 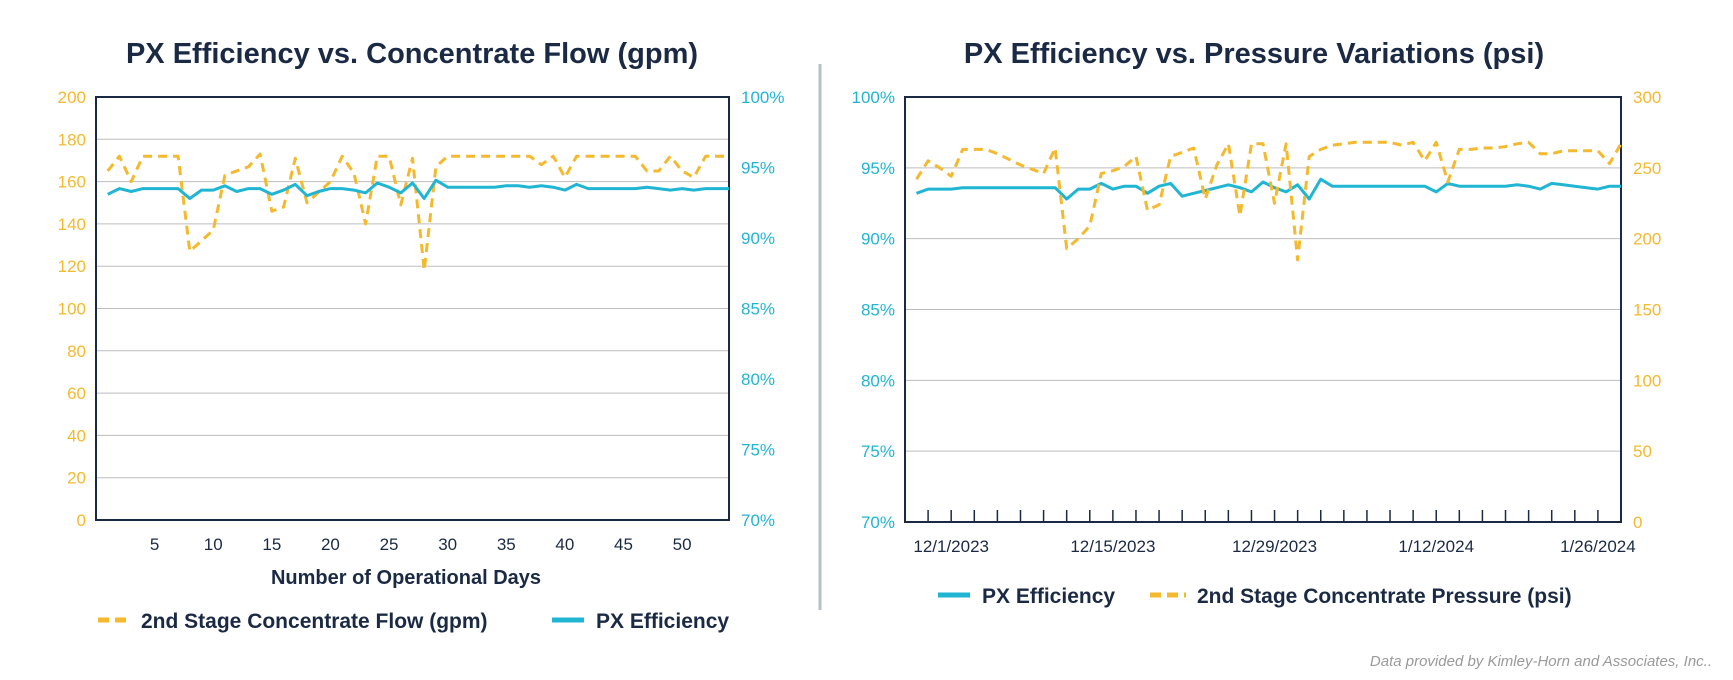 What do you see at coordinates (154, 544) in the screenshot?
I see `x-axis-tick-label: 5` at bounding box center [154, 544].